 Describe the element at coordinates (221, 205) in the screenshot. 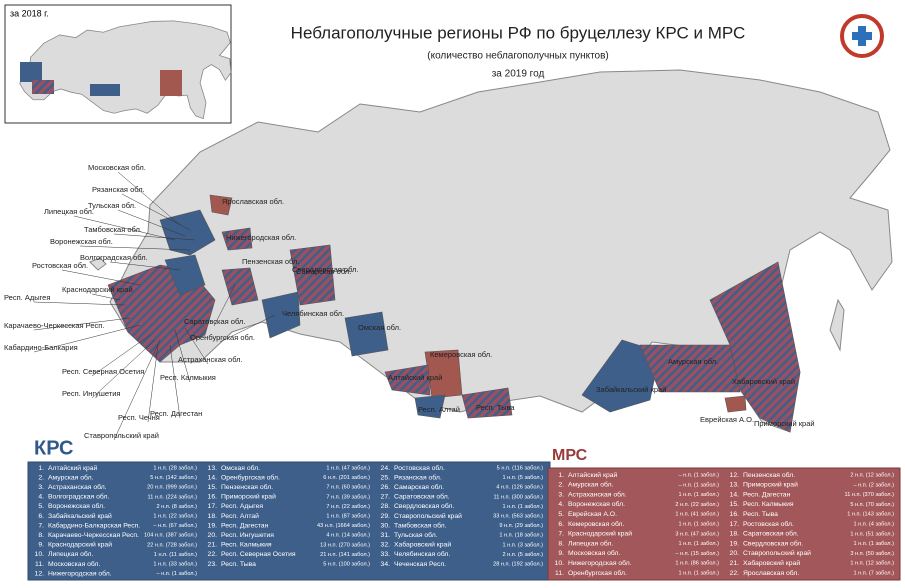

I see `yaroslavl` at that location.